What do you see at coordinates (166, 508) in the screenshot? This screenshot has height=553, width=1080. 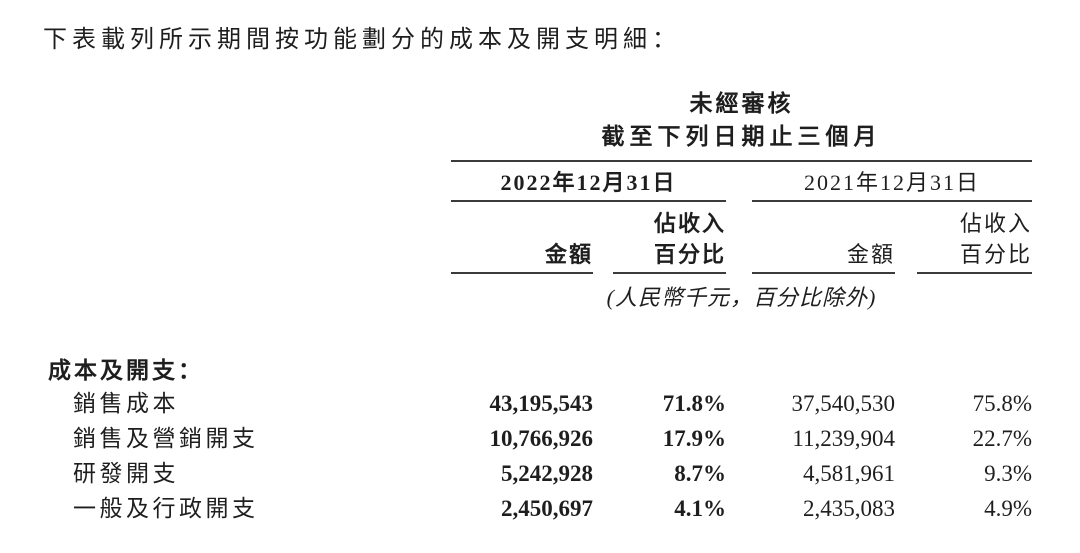 I see `row-label: 一般及行政開支` at bounding box center [166, 508].